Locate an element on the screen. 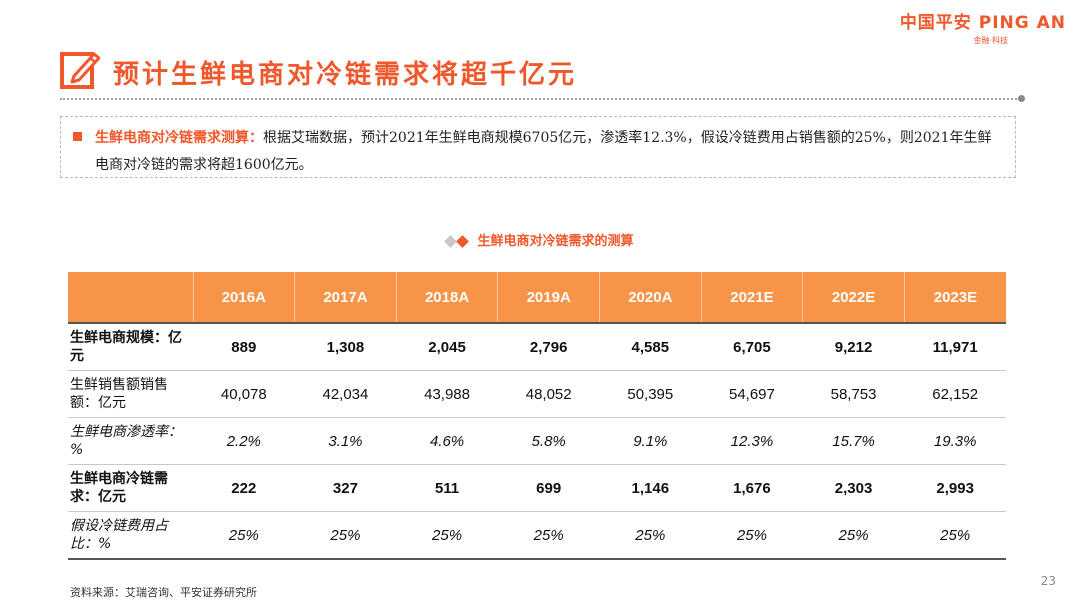 The image size is (1080, 608). table-cell: 4.6% is located at coordinates (447, 441).